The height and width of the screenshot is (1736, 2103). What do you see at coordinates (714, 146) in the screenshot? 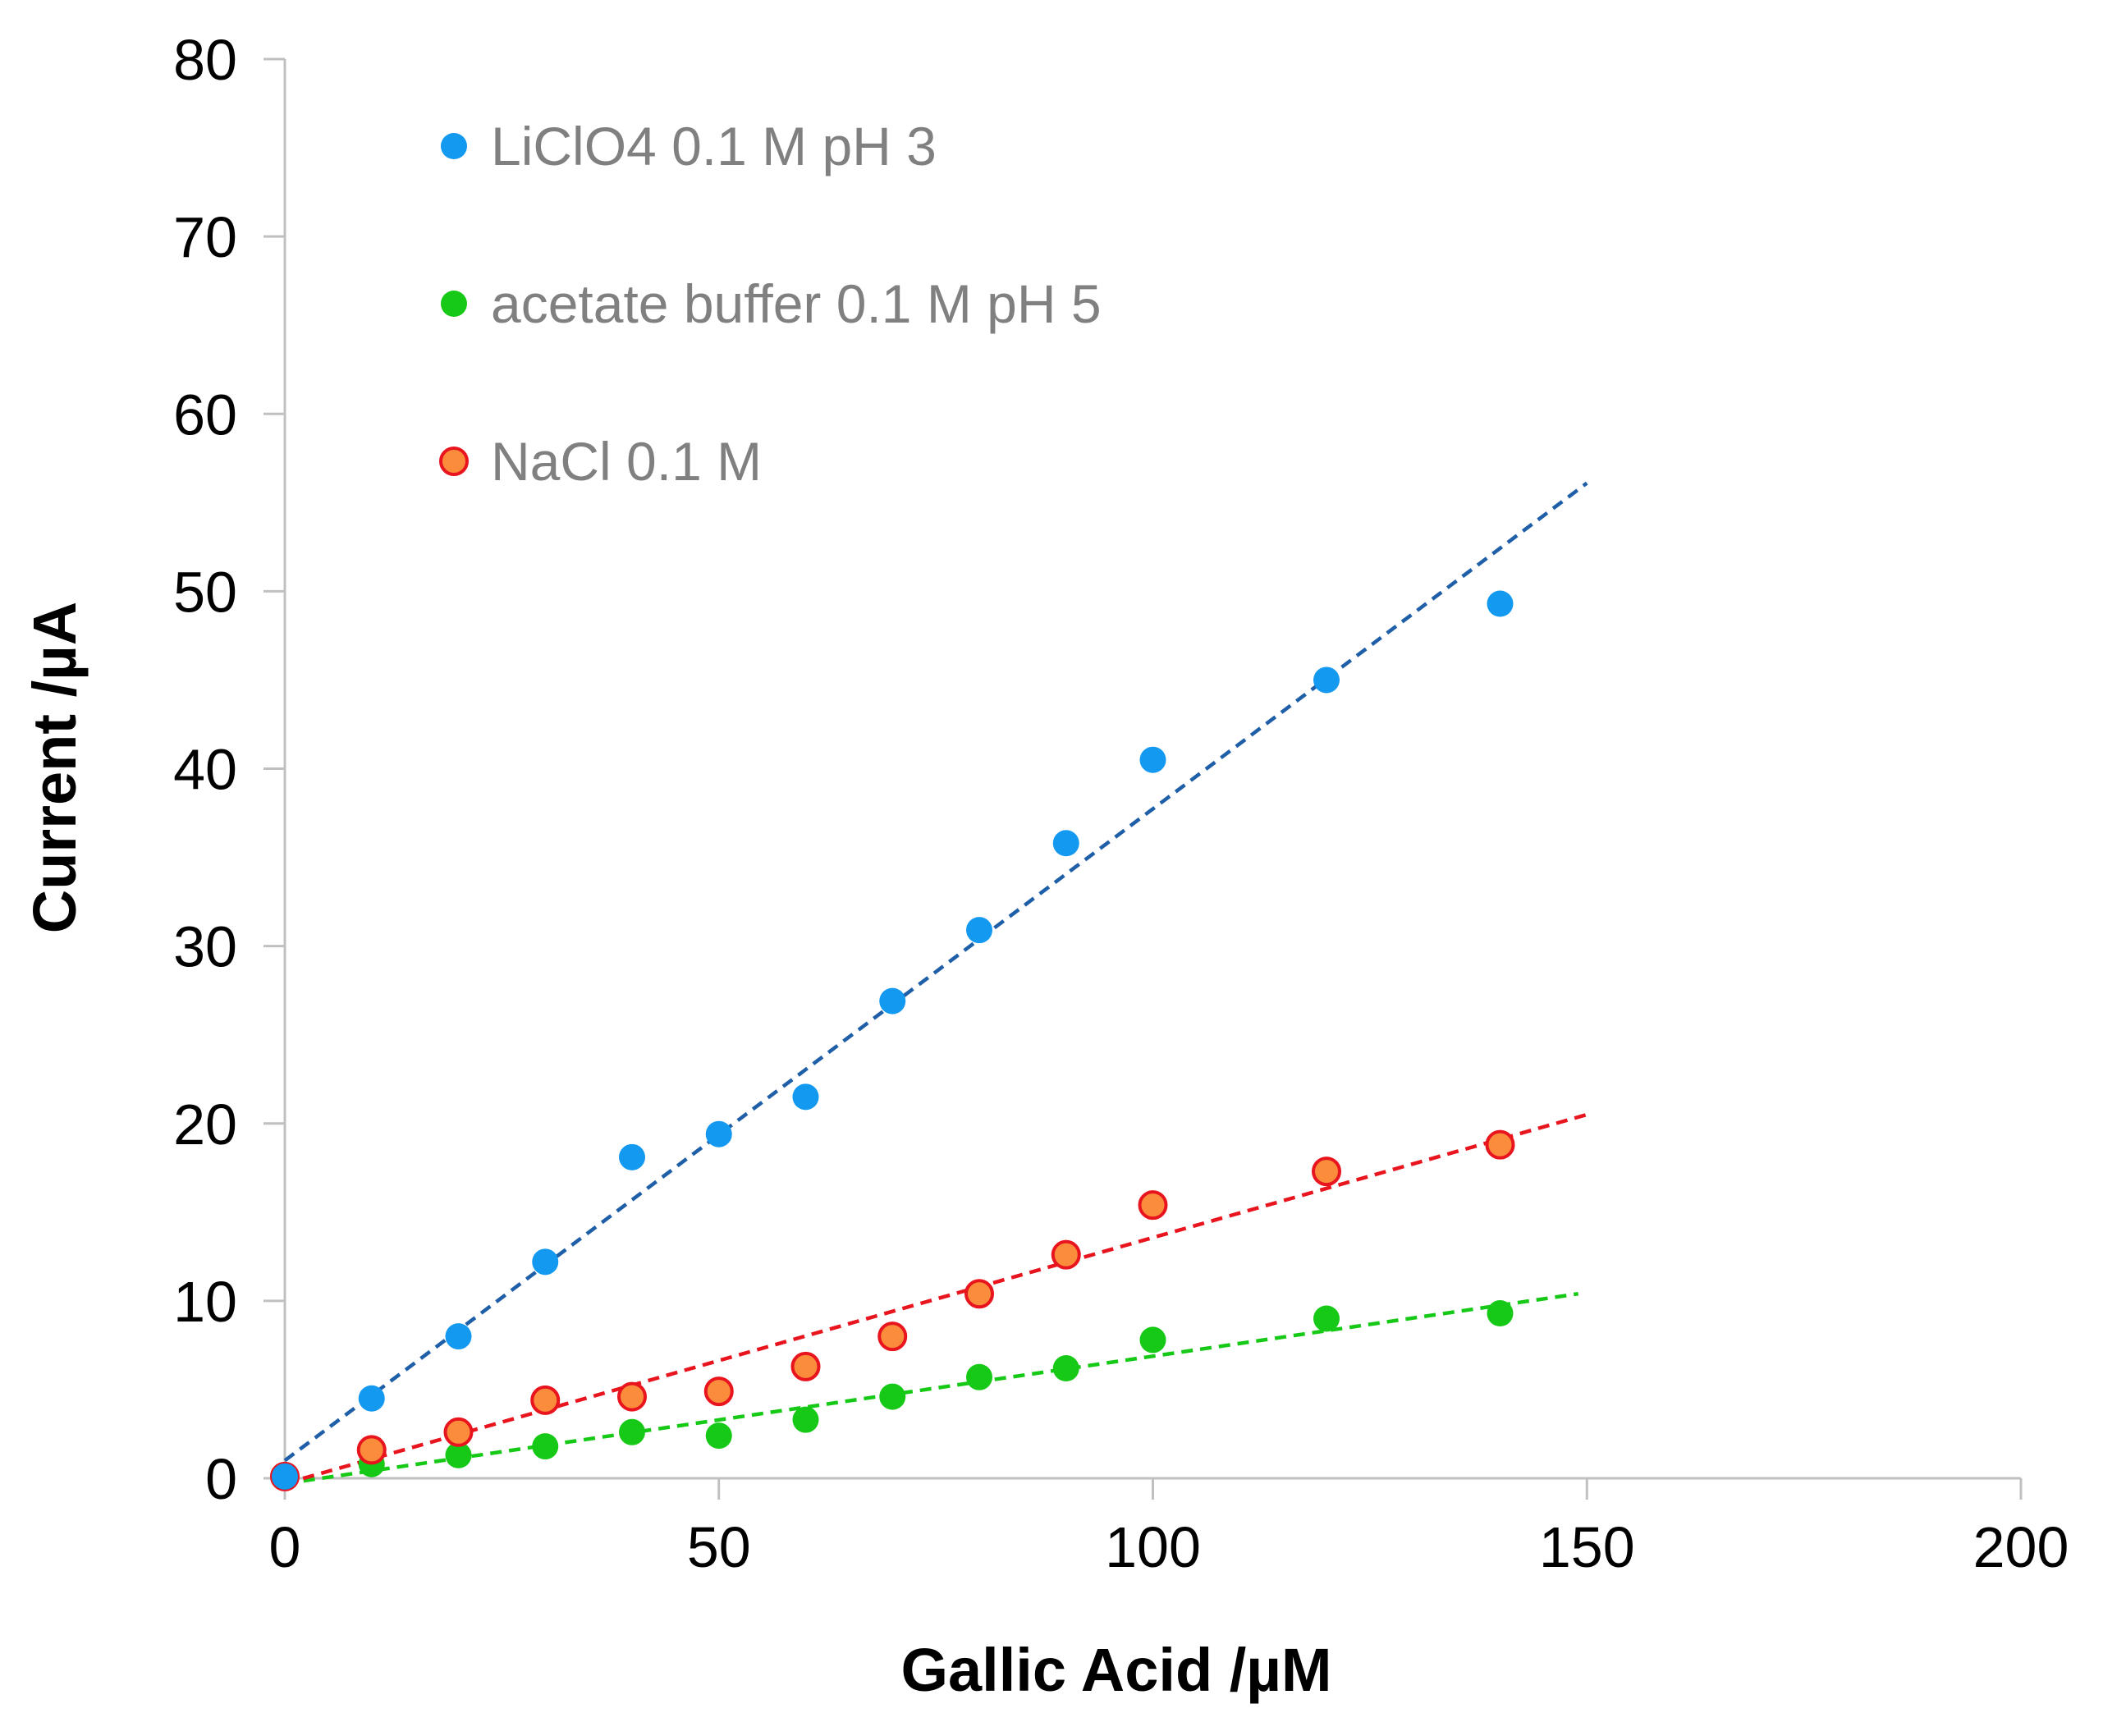
I see `legend-label: LiClO4 0.1 M pH 3` at bounding box center [714, 146].